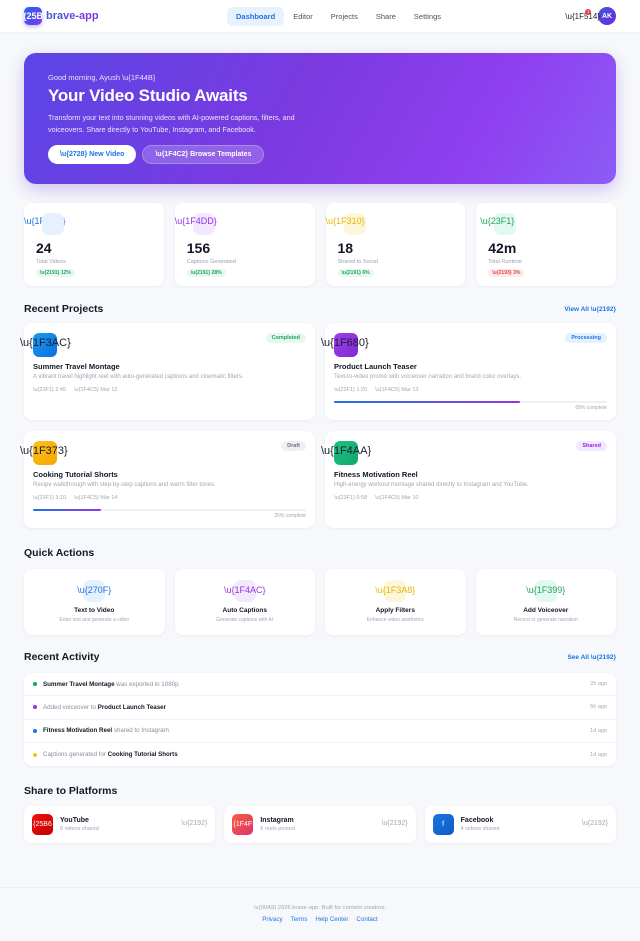  I want to click on action-subtitle: Record or generate narration, so click(545, 620).